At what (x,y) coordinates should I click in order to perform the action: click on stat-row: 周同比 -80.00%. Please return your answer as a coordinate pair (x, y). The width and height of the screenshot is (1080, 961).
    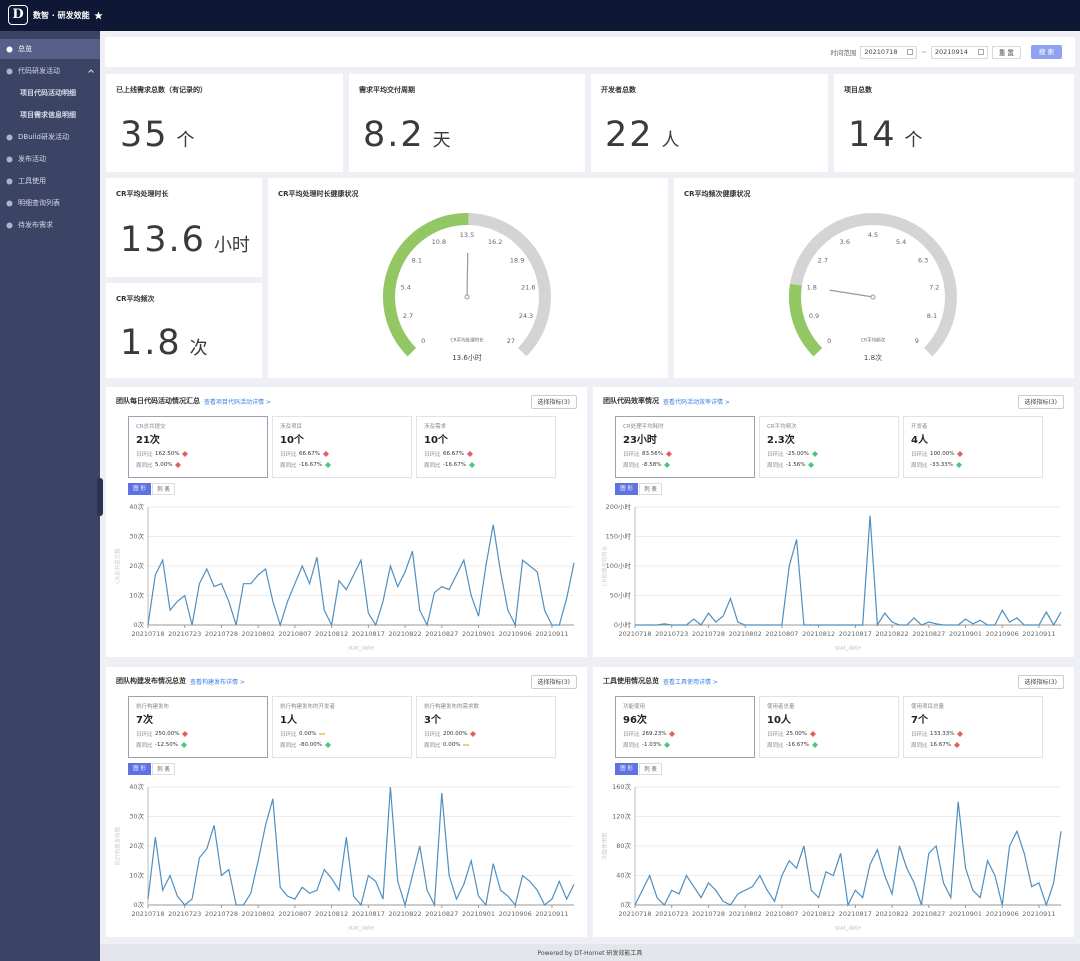
    Looking at the image, I should click on (305, 745).